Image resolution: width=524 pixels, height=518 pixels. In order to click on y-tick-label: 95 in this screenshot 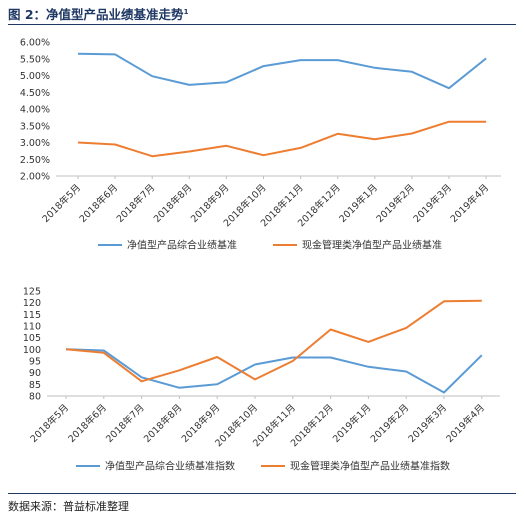, I will do `click(35, 362)`.